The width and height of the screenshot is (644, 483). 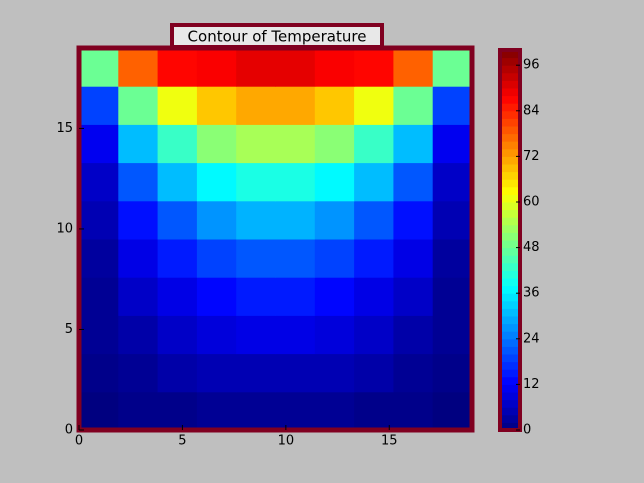 What do you see at coordinates (182, 441) in the screenshot?
I see `x-tick-label: 5` at bounding box center [182, 441].